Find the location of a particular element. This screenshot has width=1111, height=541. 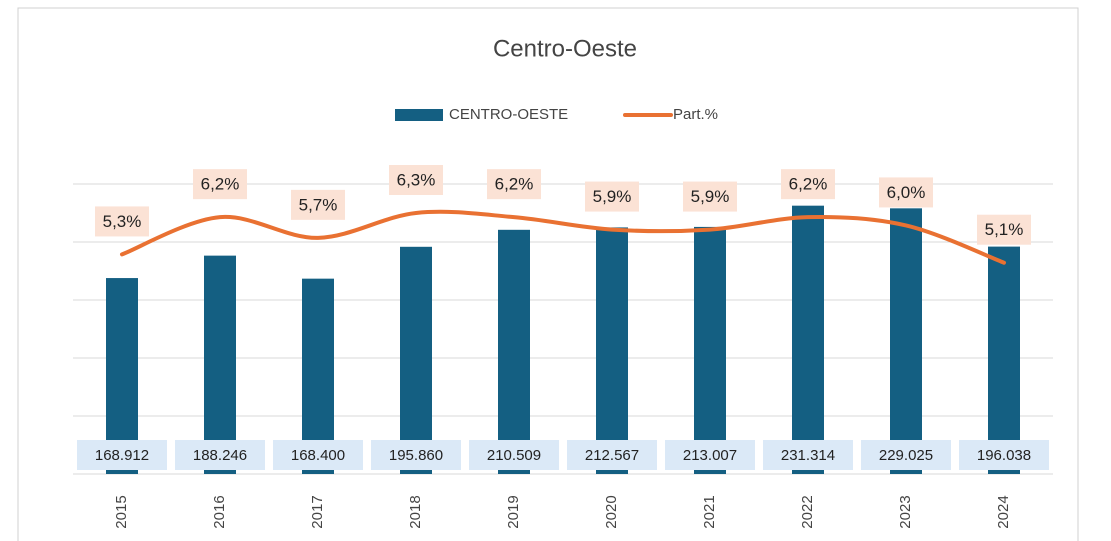

data-label: 6,3% is located at coordinates (416, 179).